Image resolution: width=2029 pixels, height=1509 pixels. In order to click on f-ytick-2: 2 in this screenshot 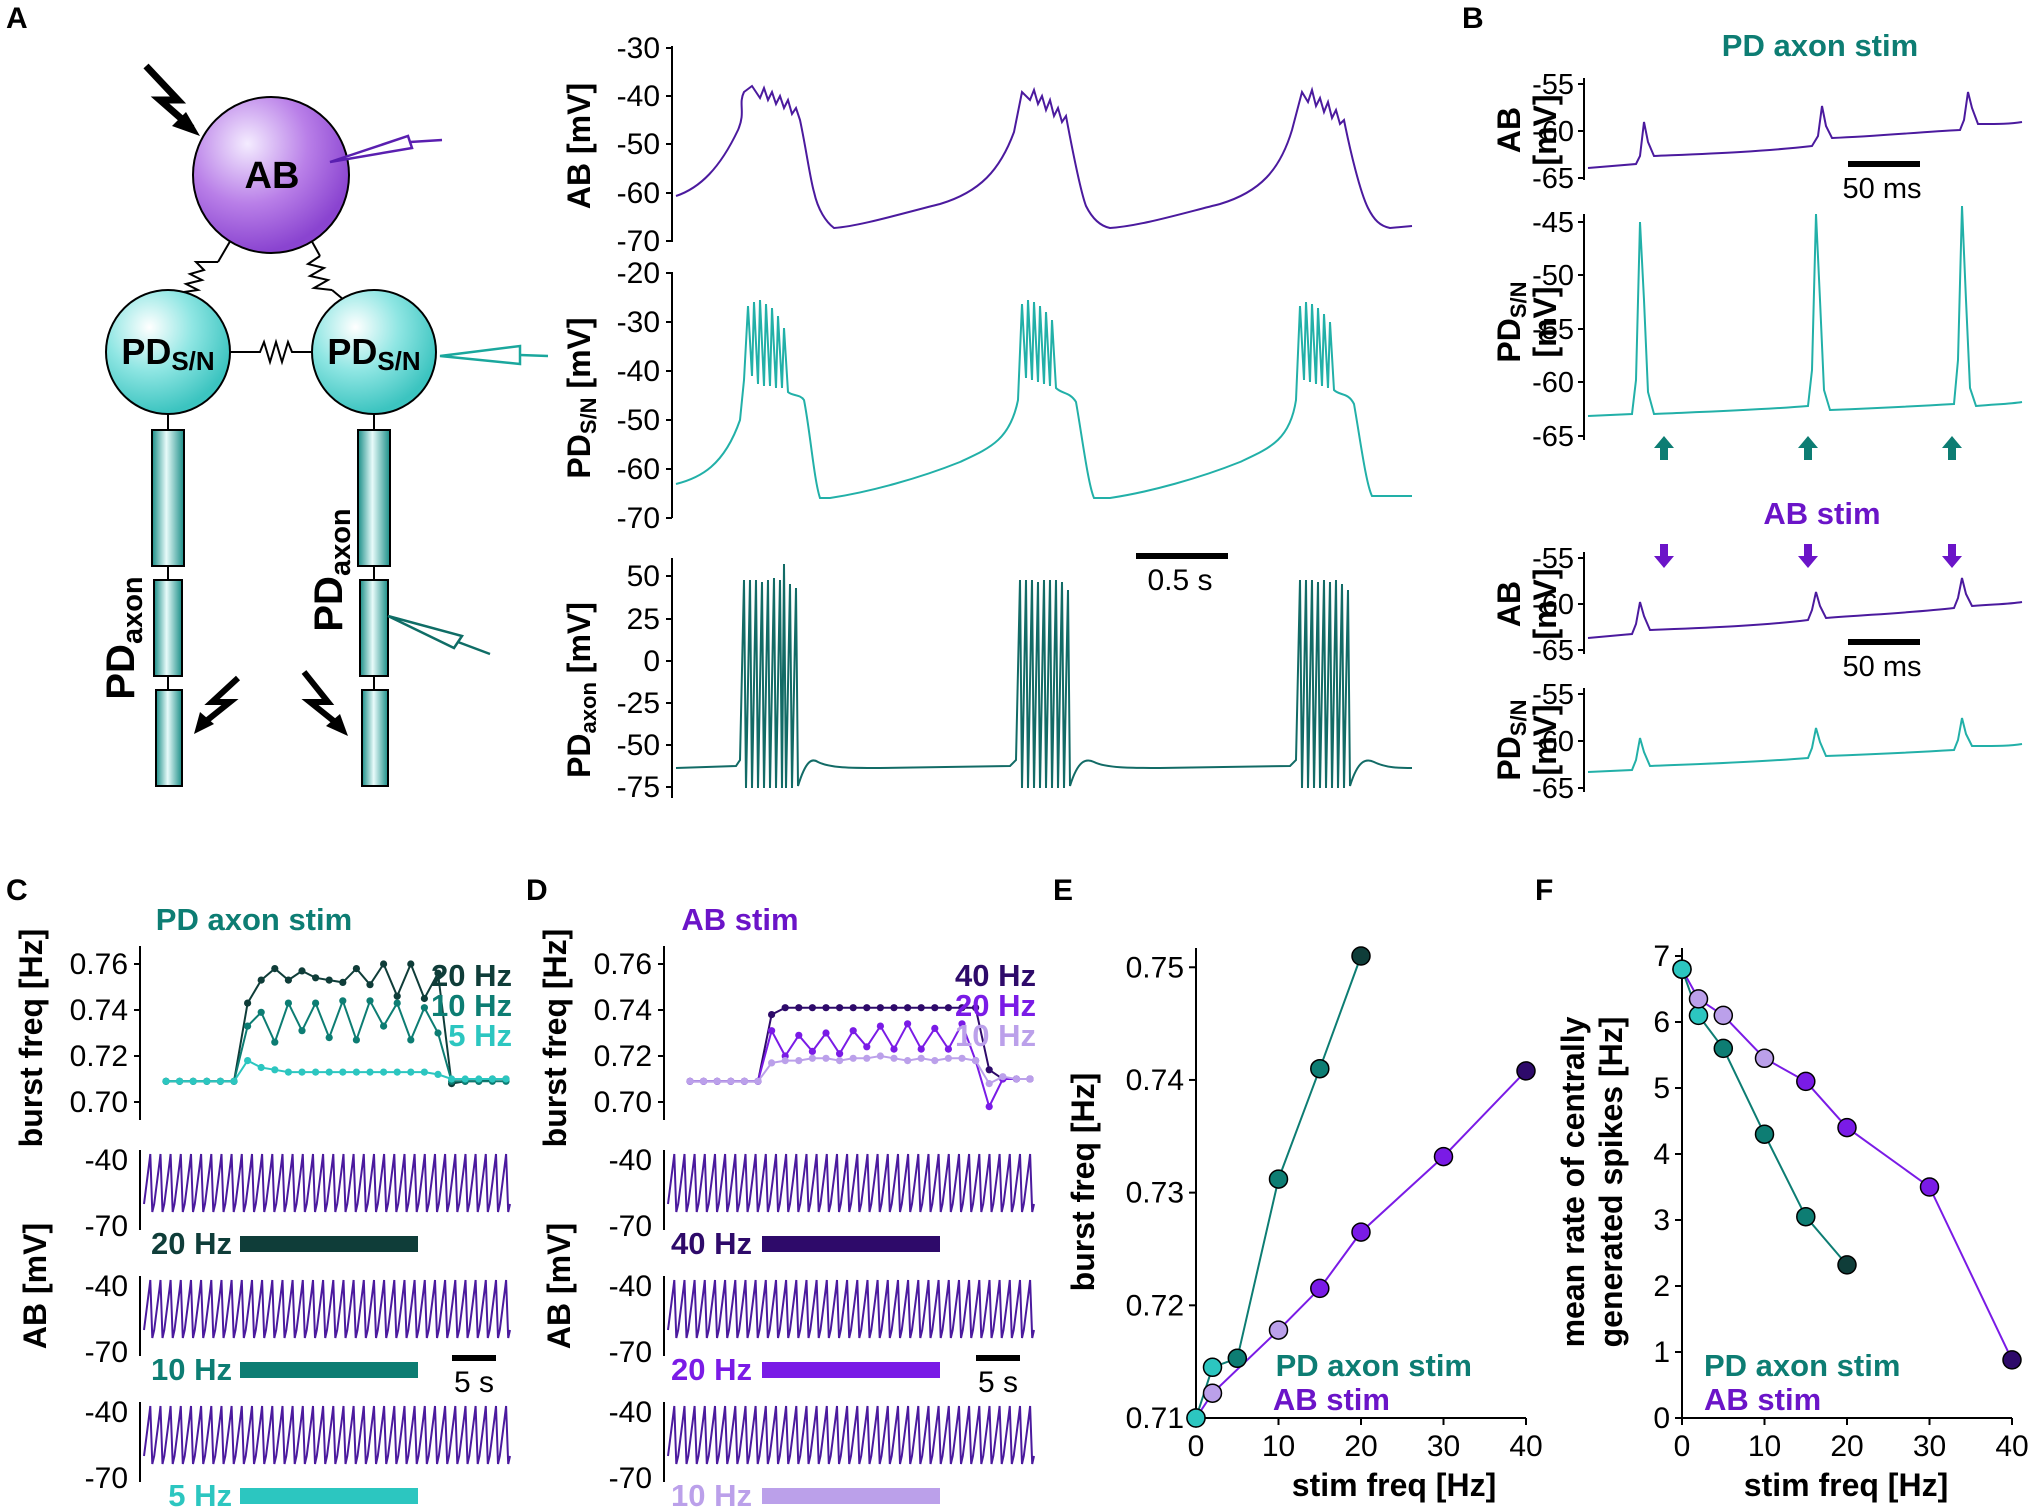, I will do `click(1661, 1286)`.